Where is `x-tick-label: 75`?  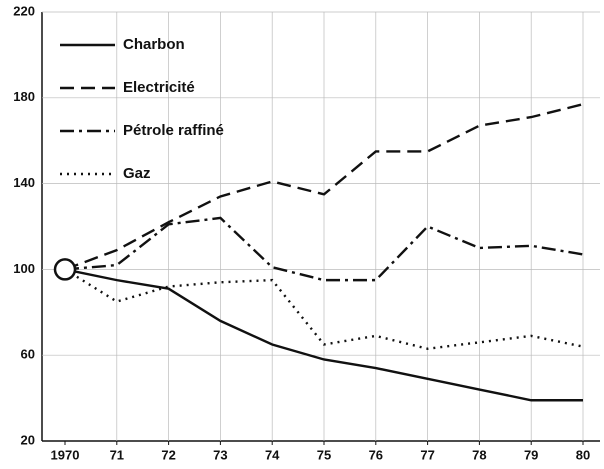
x-tick-label: 75 is located at coordinates (324, 454).